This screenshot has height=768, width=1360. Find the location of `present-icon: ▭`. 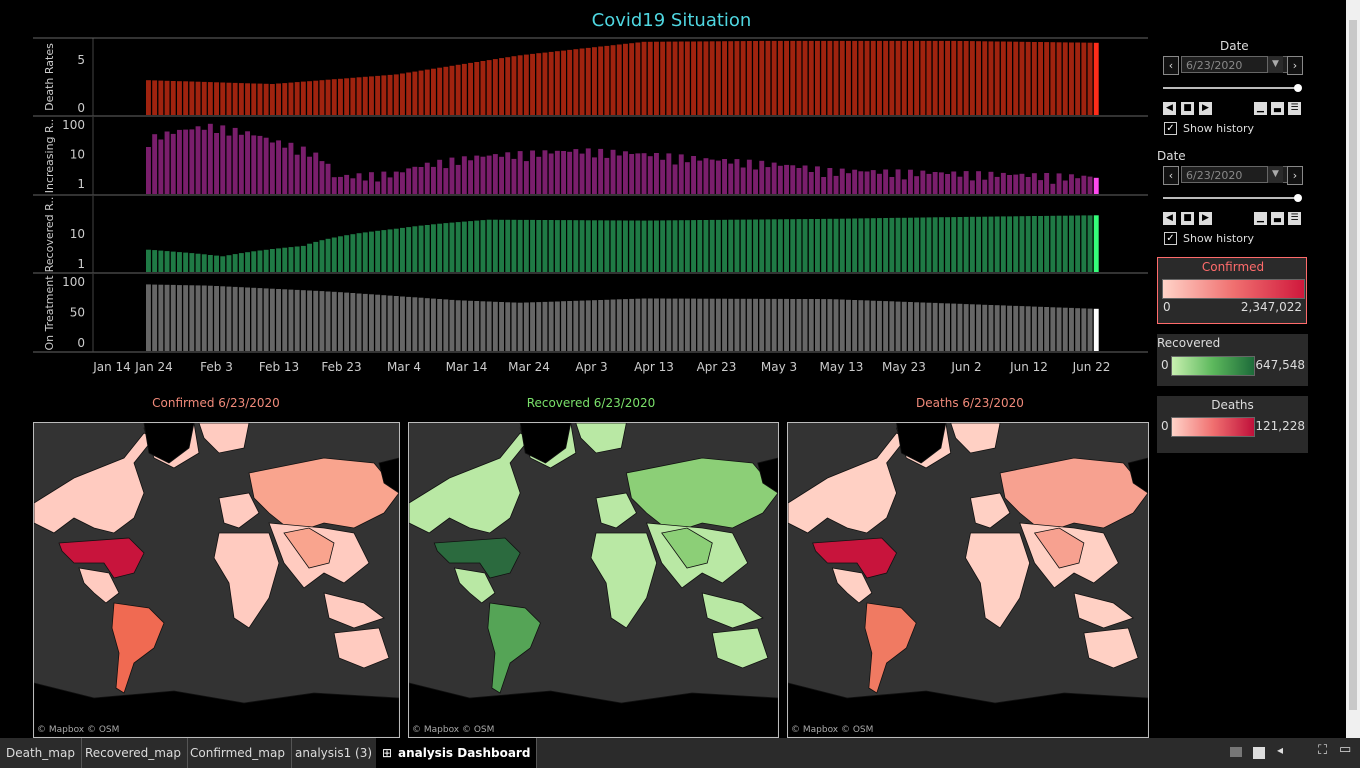

present-icon: ▭ is located at coordinates (1345, 749).